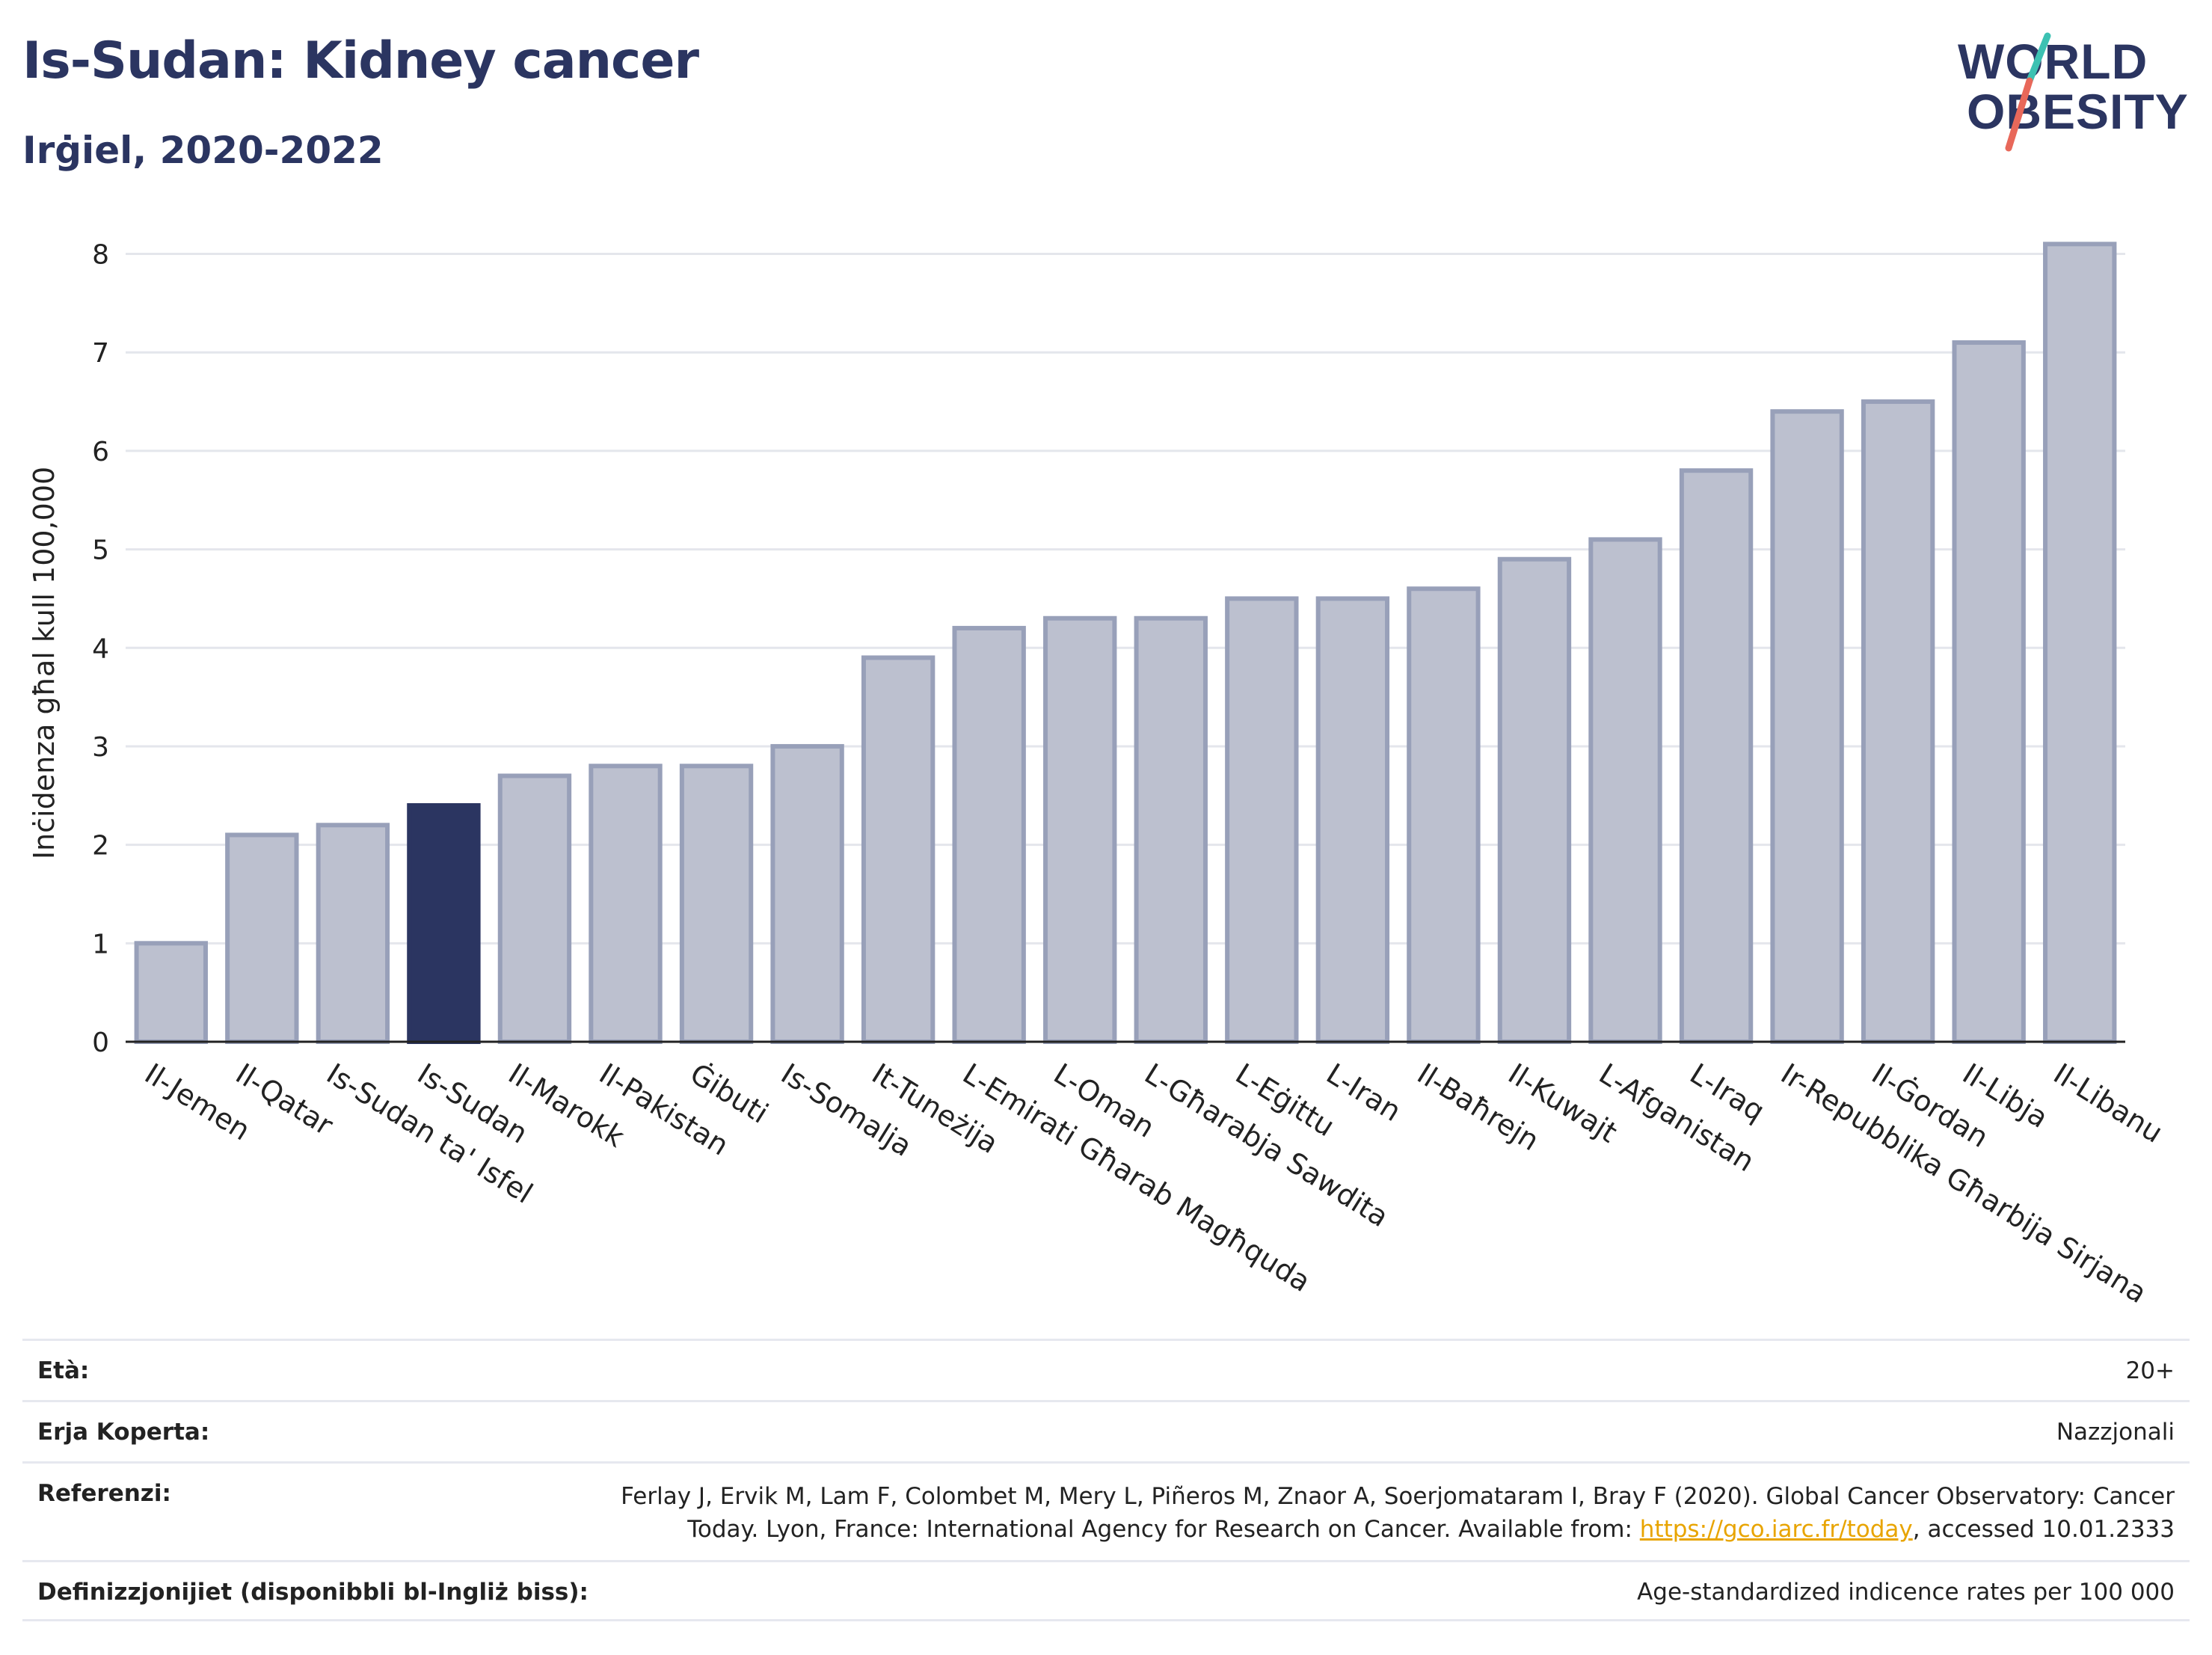  Describe the element at coordinates (360, 60) in the screenshot. I see `chart-title: Is-Sudan: Kidney cancer` at that location.